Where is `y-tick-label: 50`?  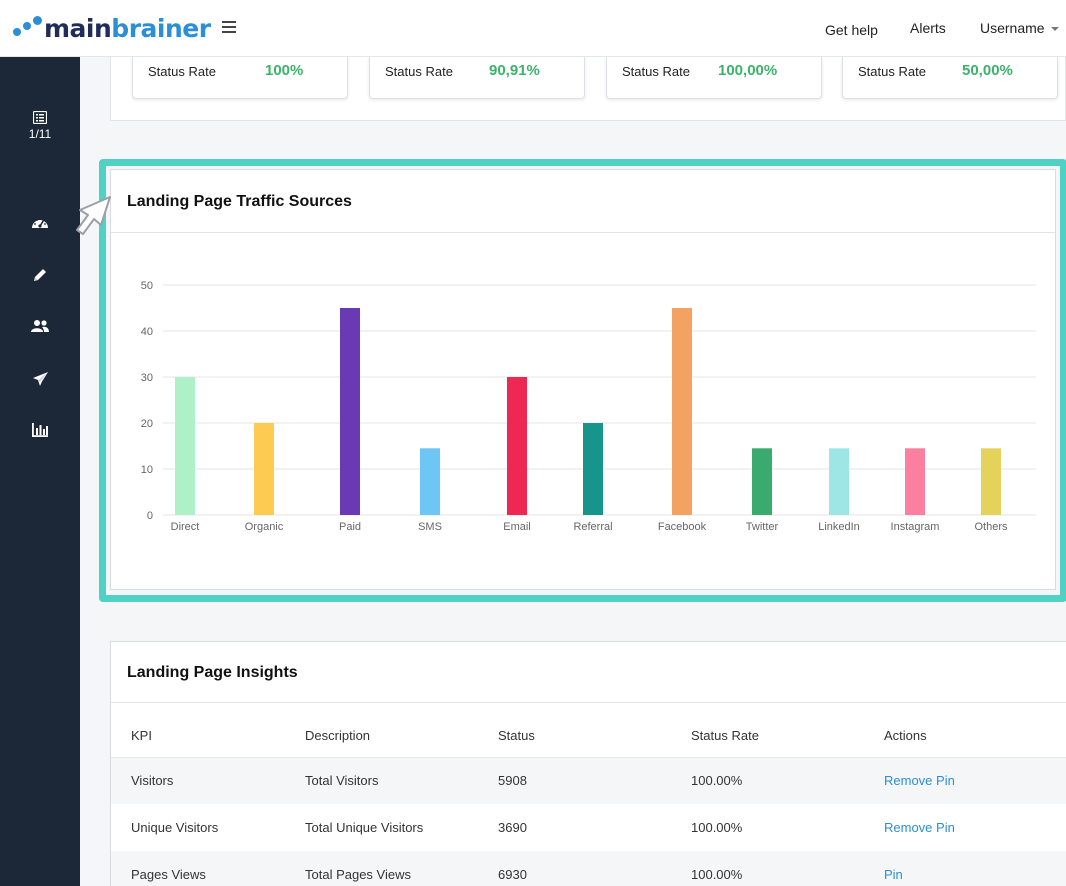 y-tick-label: 50 is located at coordinates (147, 286).